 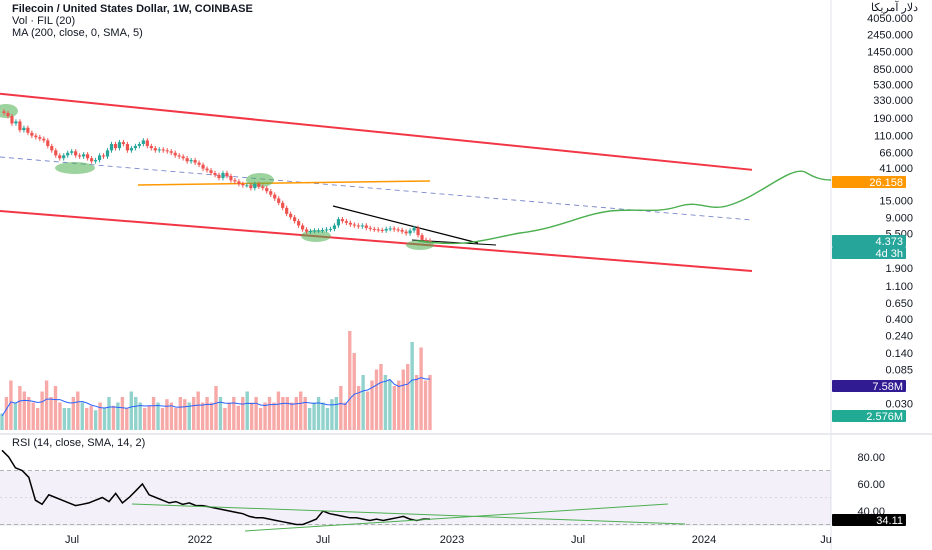 I want to click on time-axis-label: 2023, so click(x=452, y=540).